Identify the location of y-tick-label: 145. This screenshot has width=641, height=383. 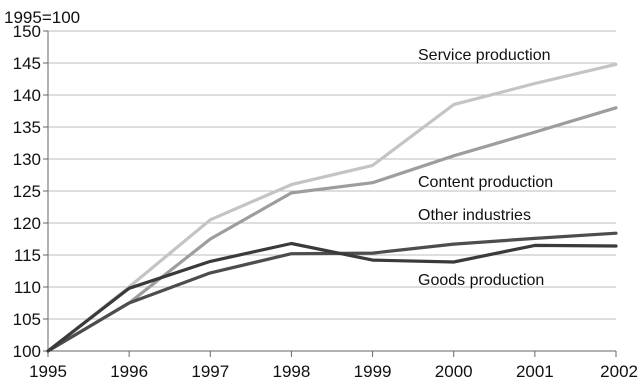
(27, 63).